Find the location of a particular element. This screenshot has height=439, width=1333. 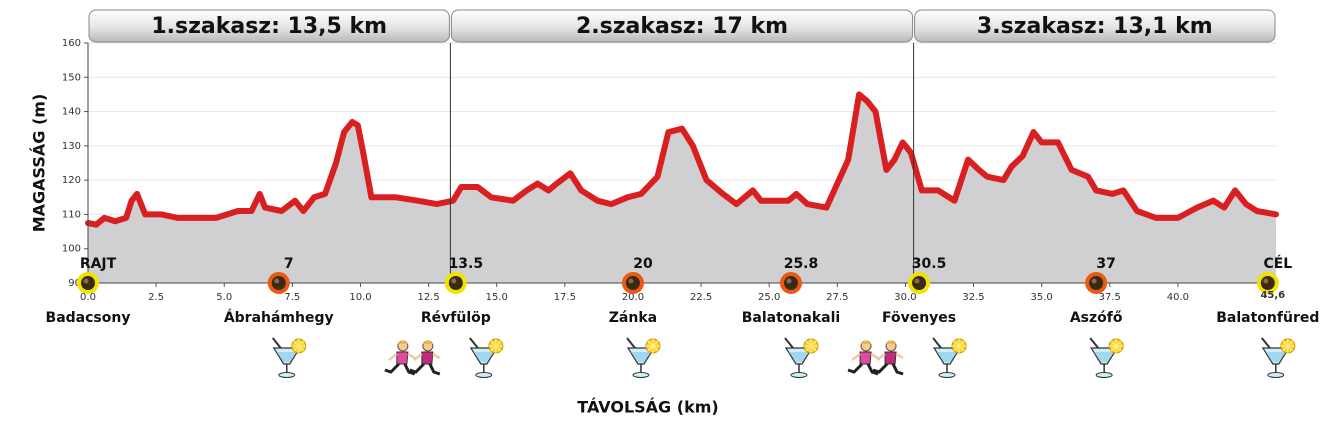

section-label: 3.szakasz: 13,1 km is located at coordinates (1095, 26).